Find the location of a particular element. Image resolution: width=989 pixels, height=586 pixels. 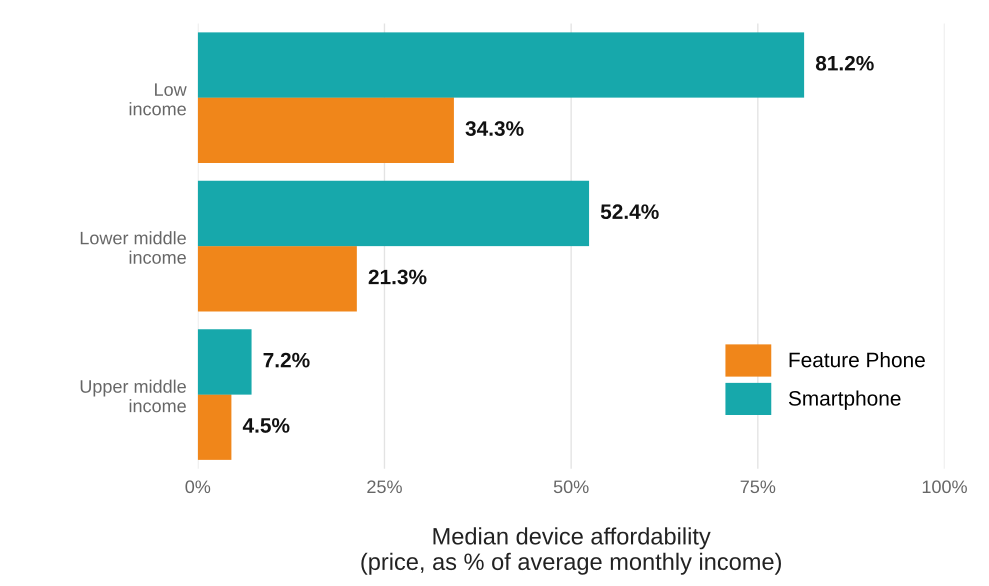

legend-label: Smartphone is located at coordinates (844, 400).